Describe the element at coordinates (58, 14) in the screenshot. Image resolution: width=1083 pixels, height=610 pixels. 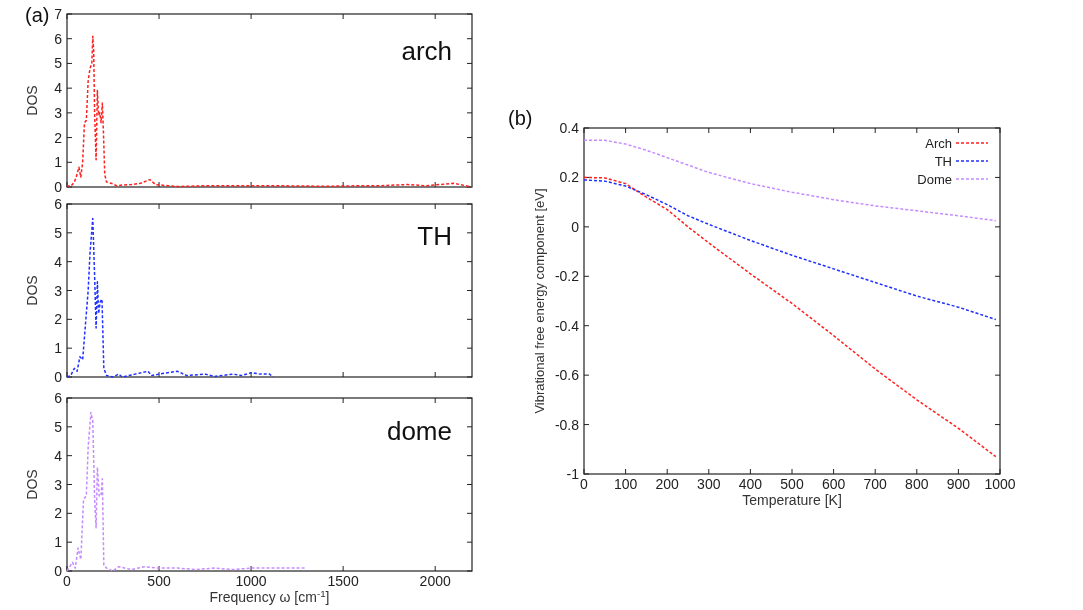
I see `y-tick-label: 7` at that location.